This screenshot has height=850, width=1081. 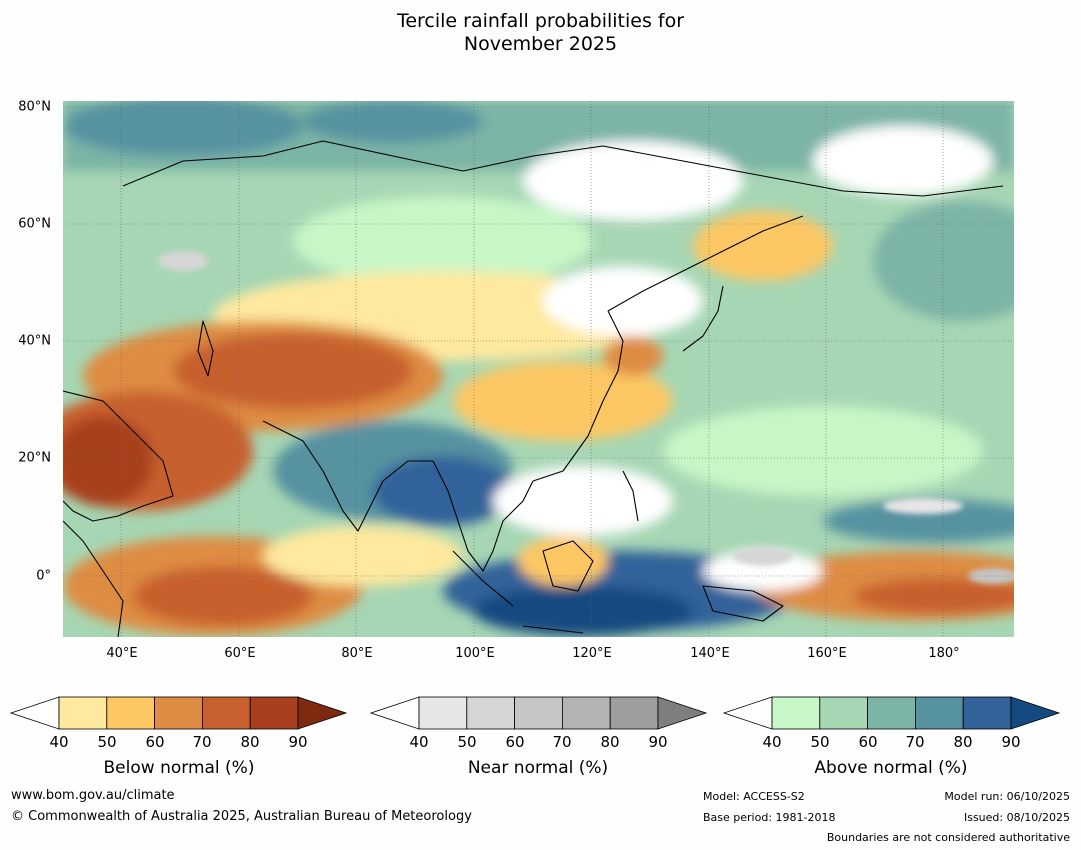 What do you see at coordinates (122, 653) in the screenshot?
I see `lon-label: 40°E` at bounding box center [122, 653].